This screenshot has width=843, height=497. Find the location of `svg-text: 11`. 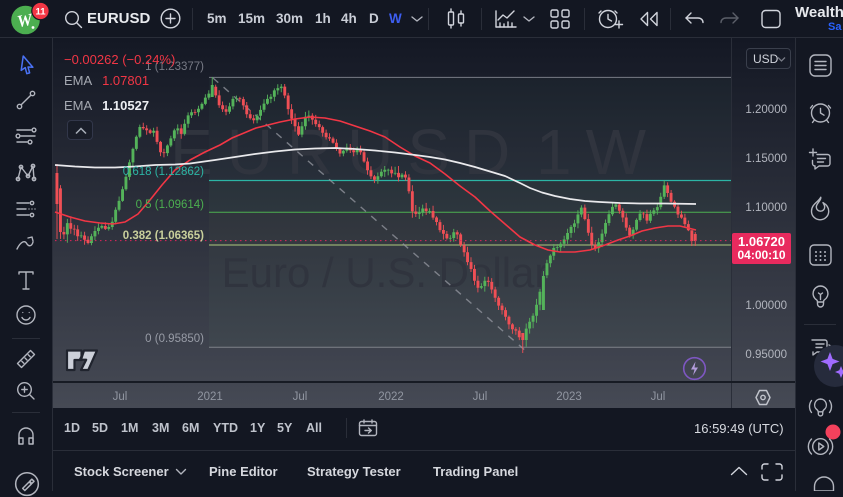

svg-text: 11 is located at coordinates (40, 12).